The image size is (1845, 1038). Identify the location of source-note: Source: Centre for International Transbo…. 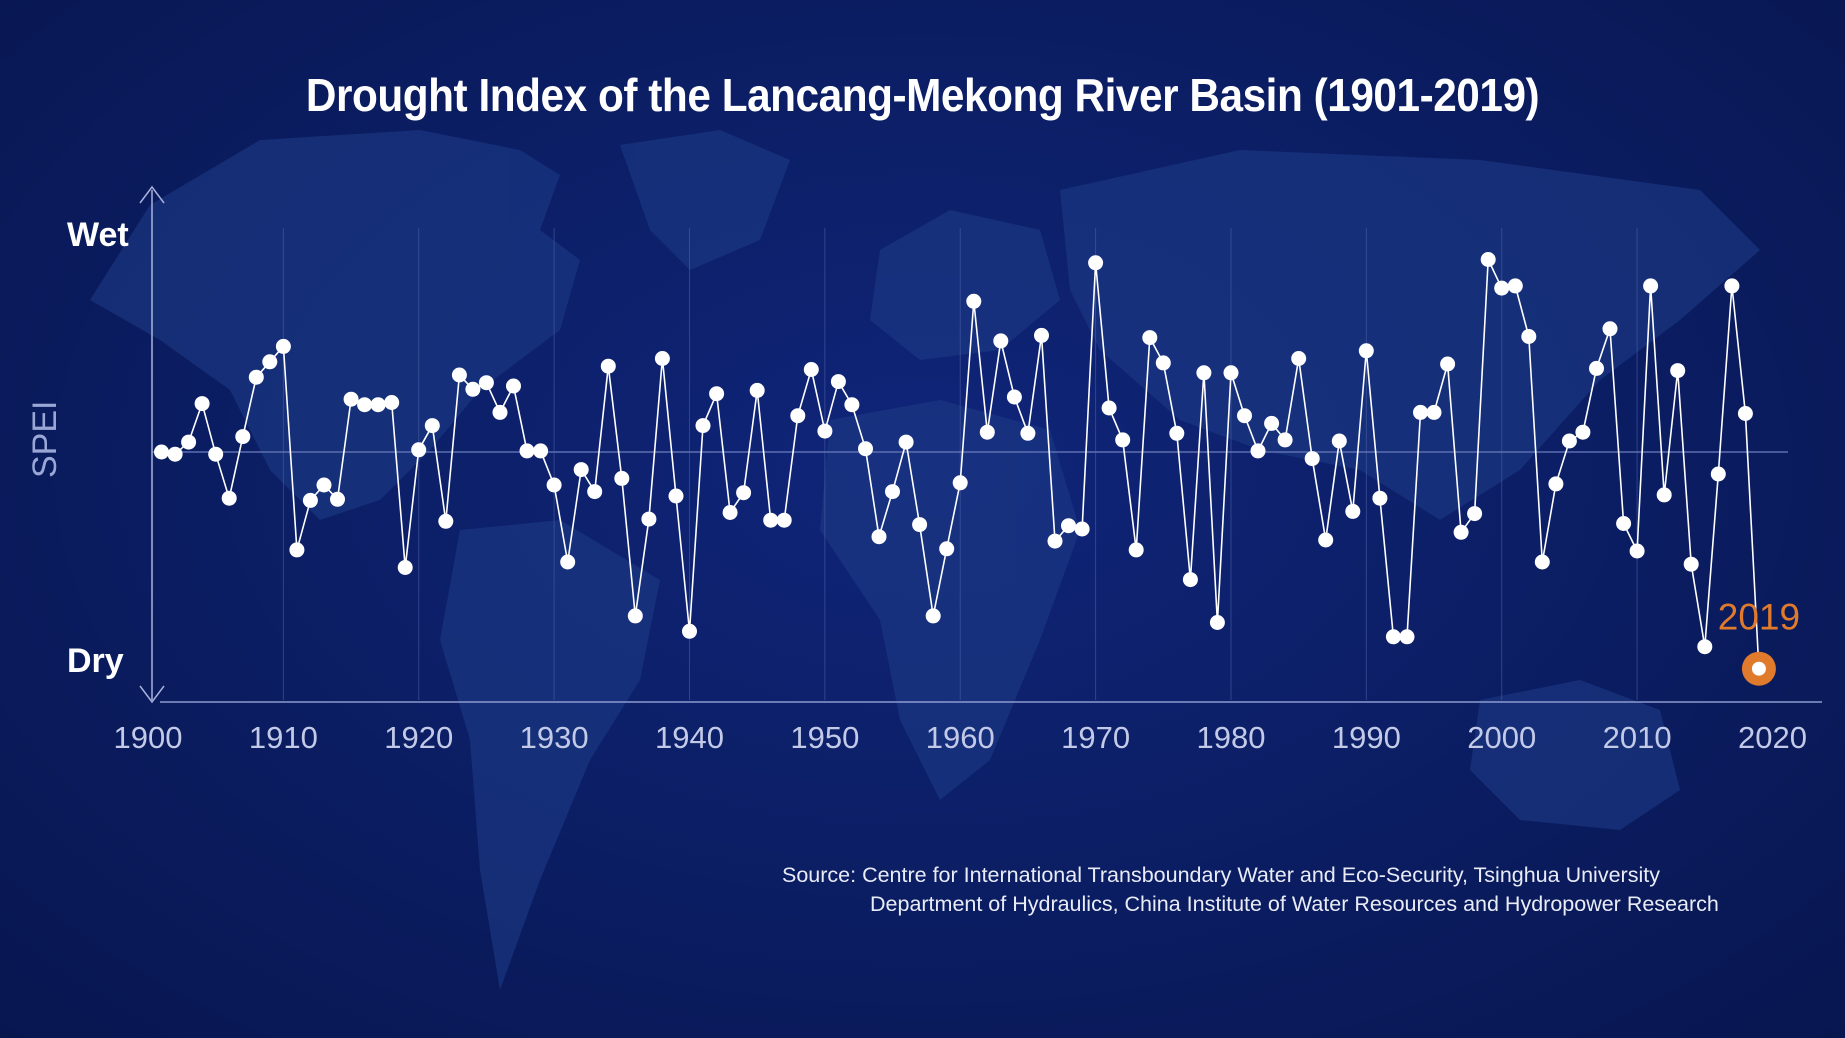
(1250, 890).